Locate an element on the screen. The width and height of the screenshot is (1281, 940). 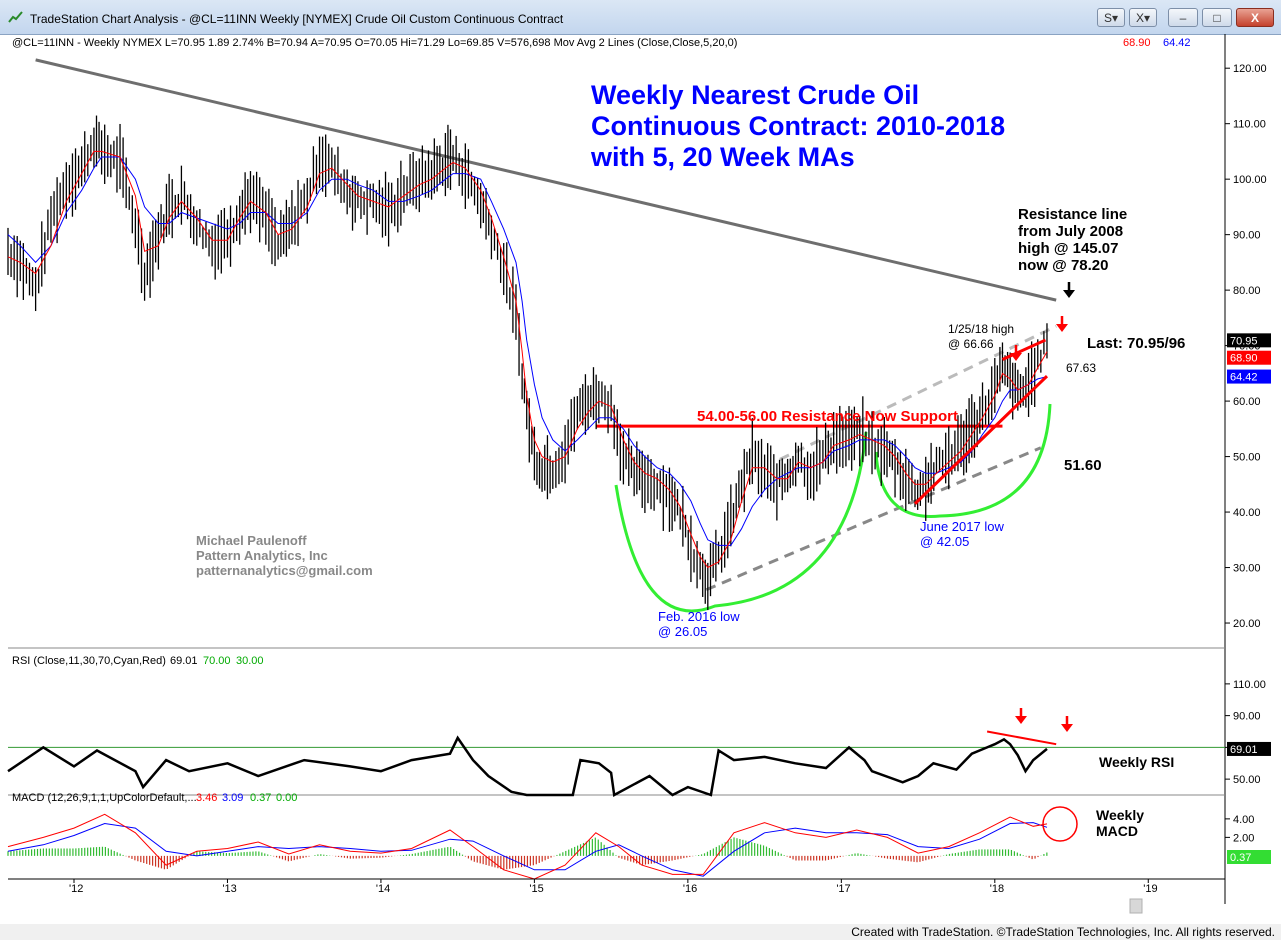
price-tick-label: 100.00 is located at coordinates (1250, 180).